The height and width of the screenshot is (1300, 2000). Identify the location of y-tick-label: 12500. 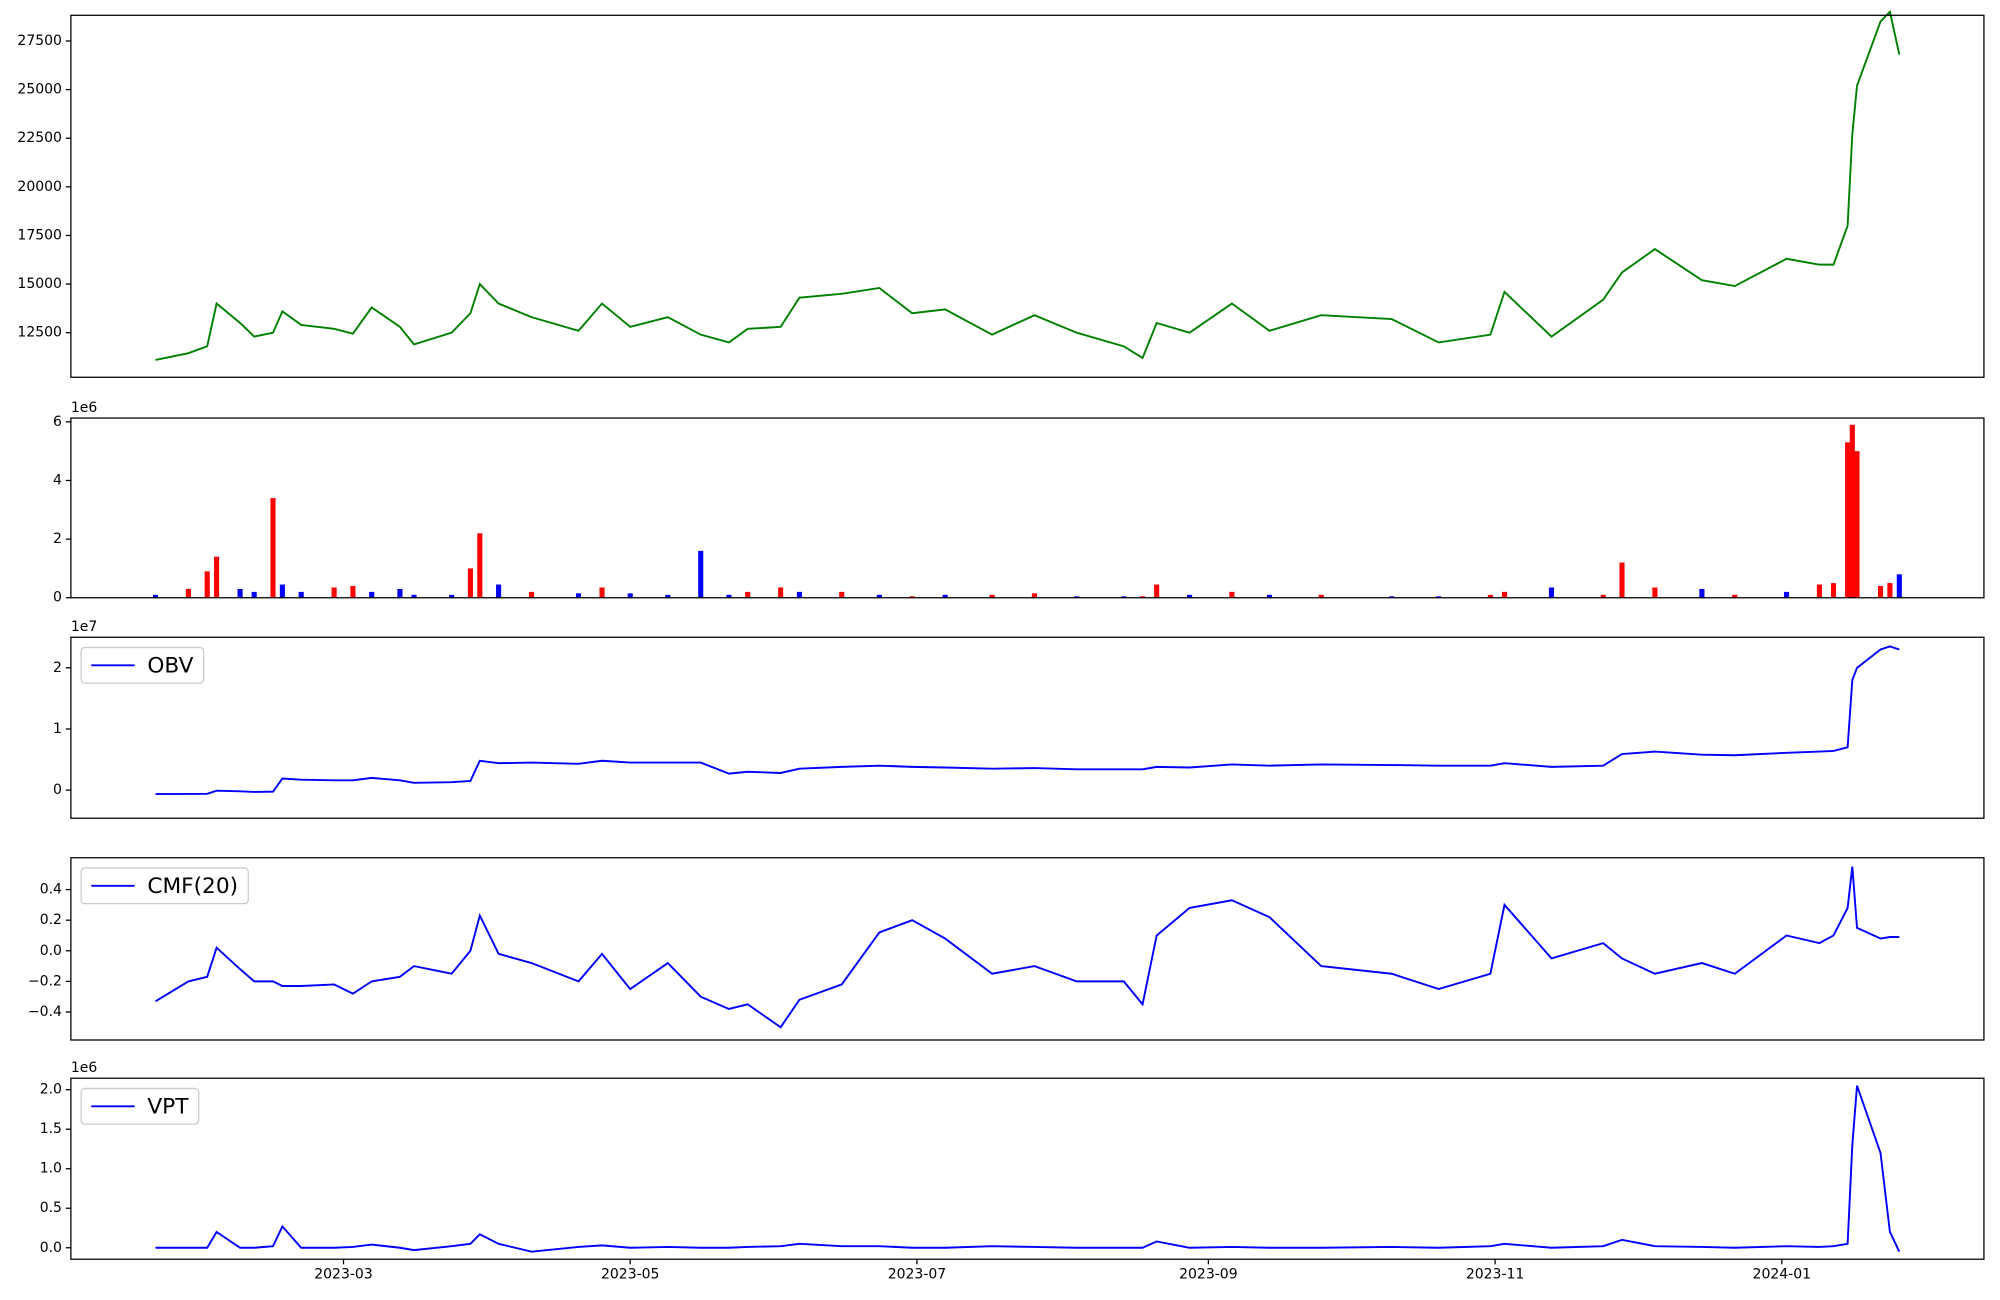
(39, 333).